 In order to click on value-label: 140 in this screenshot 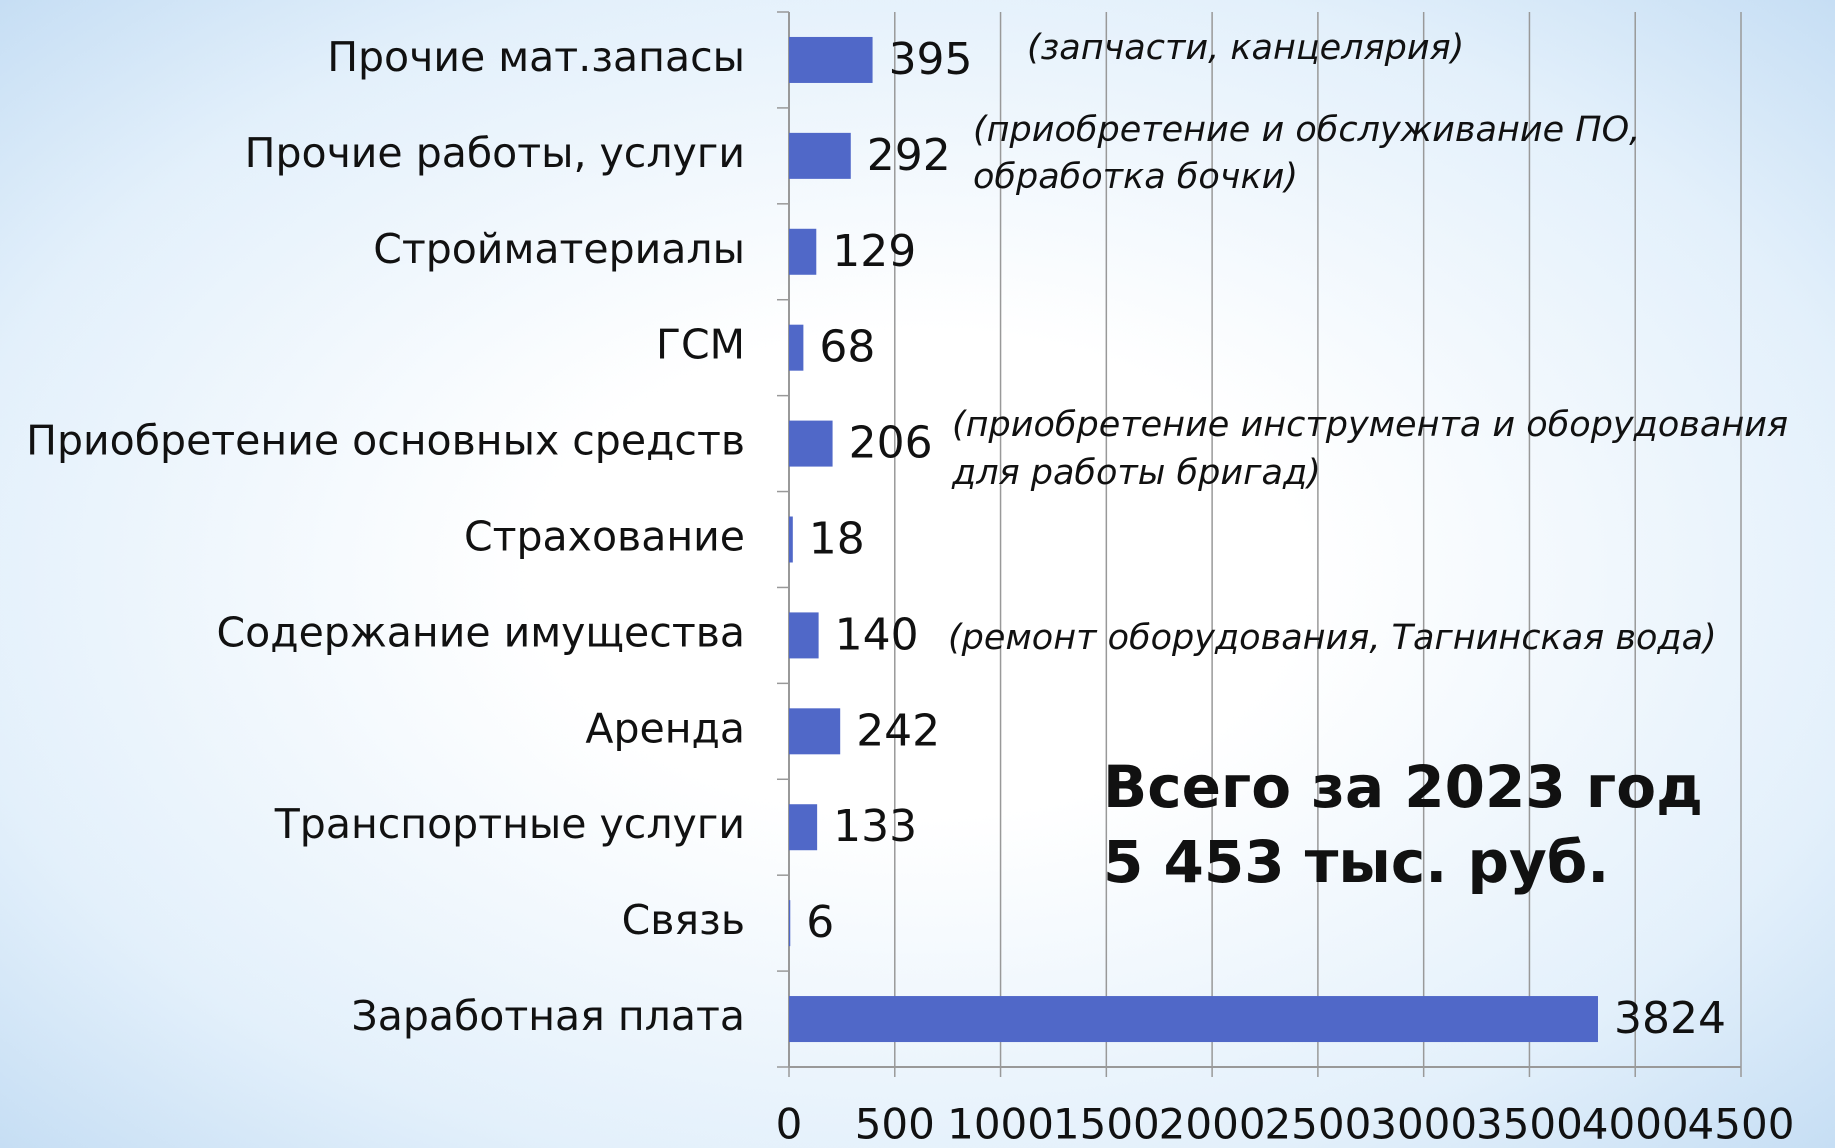, I will do `click(877, 634)`.